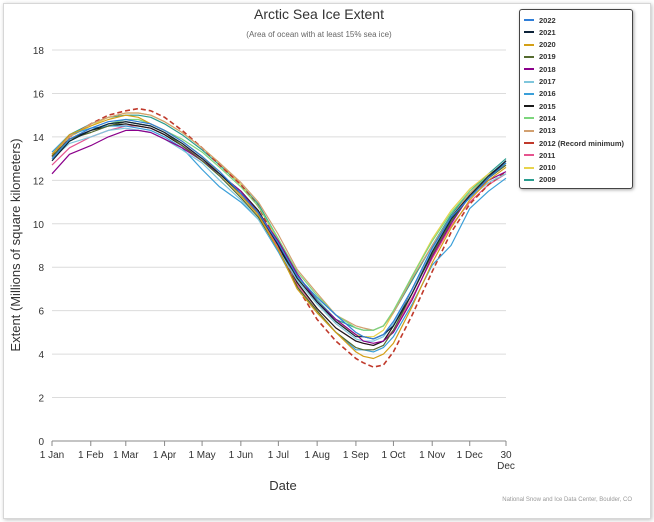 The image size is (654, 522). What do you see at coordinates (582, 143) in the screenshot?
I see `legend-label: 2012 (Record minimum)` at bounding box center [582, 143].